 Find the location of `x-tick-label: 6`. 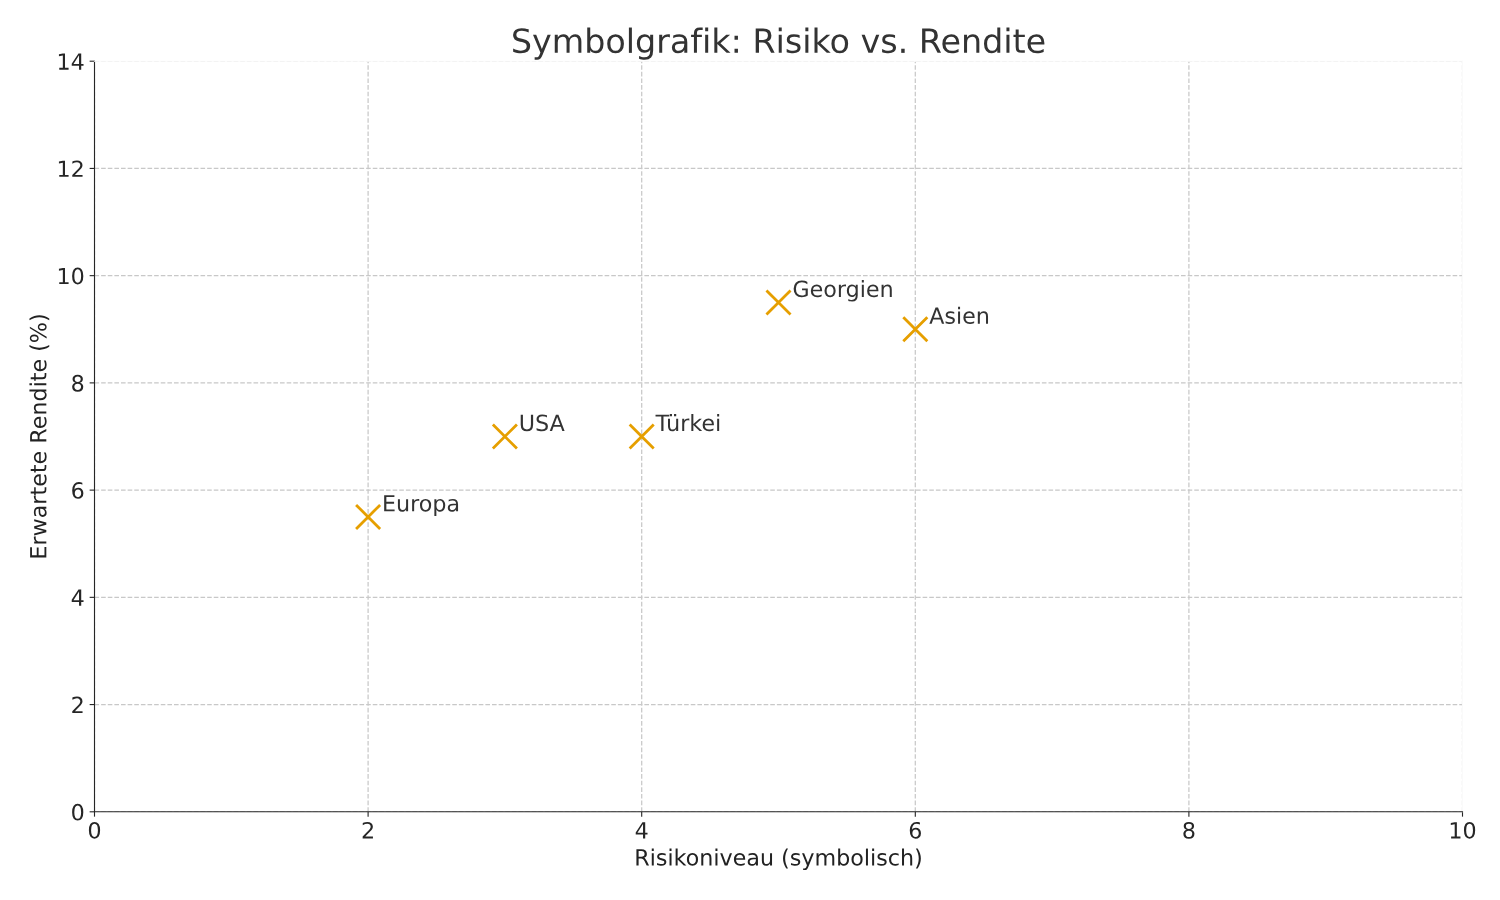

x-tick-label: 6 is located at coordinates (915, 830).